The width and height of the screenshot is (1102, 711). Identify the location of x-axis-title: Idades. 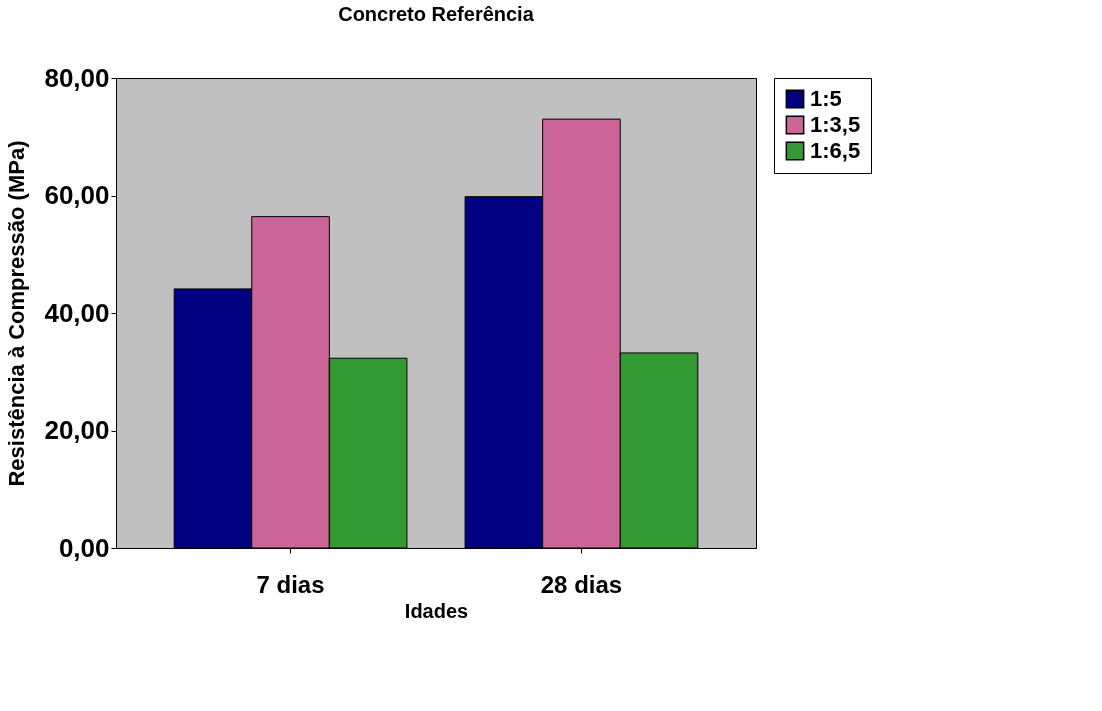
(436, 610).